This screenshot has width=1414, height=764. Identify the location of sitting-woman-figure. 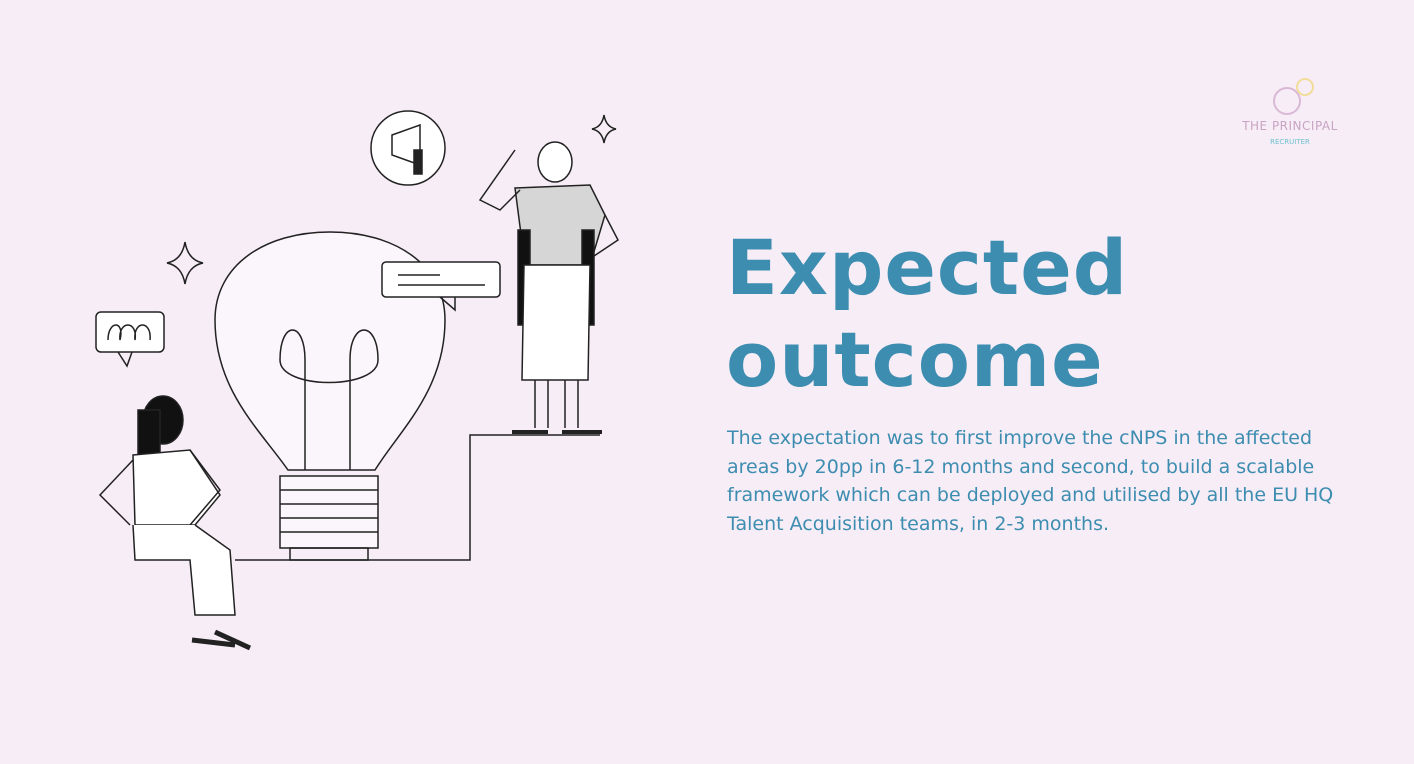
(175, 523).